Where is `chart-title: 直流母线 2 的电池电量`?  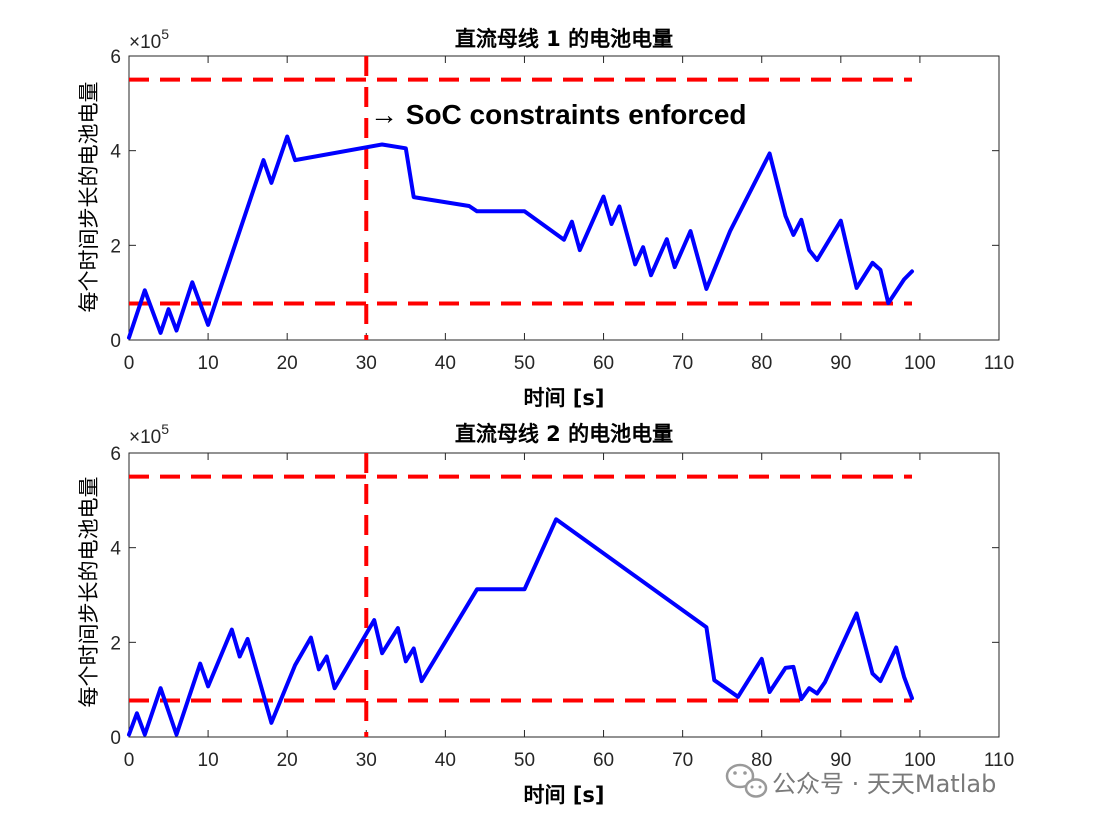
chart-title: 直流母线 2 的电池电量 is located at coordinates (564, 434).